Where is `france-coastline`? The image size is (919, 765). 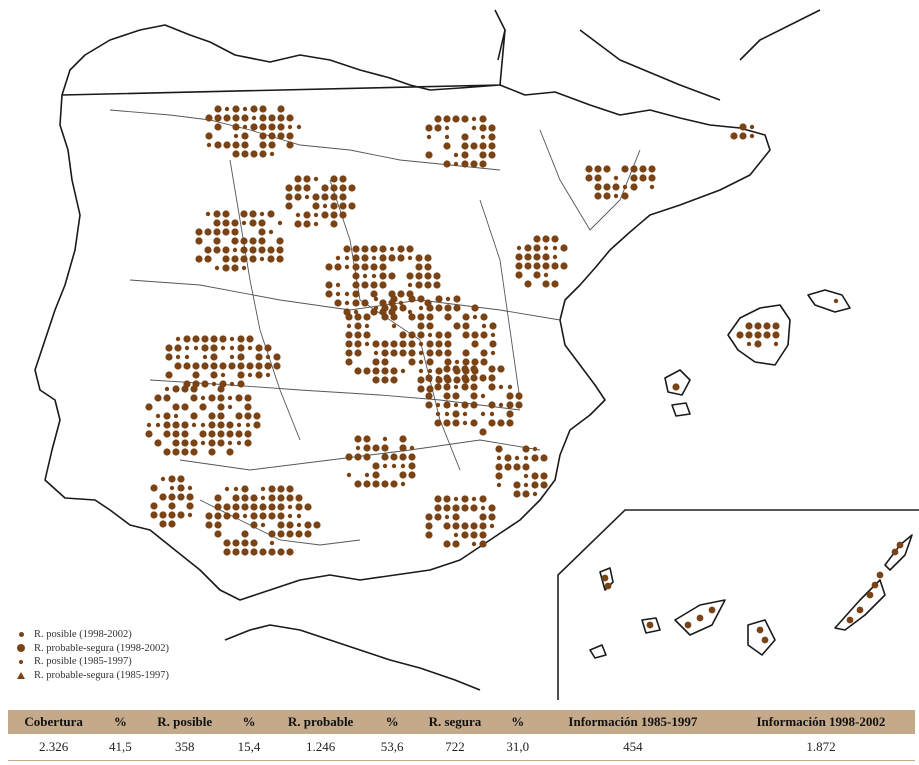
france-coastline is located at coordinates (659, 55).